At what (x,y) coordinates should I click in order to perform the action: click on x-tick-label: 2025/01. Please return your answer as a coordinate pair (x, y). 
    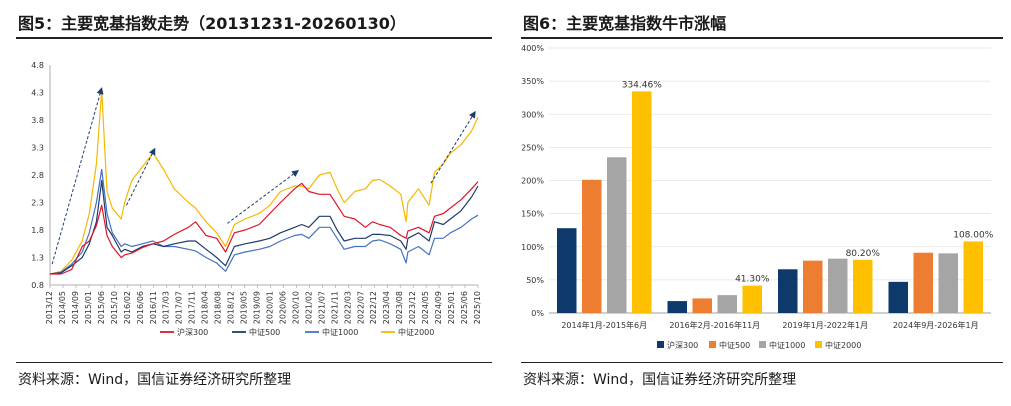
    Looking at the image, I should click on (451, 307).